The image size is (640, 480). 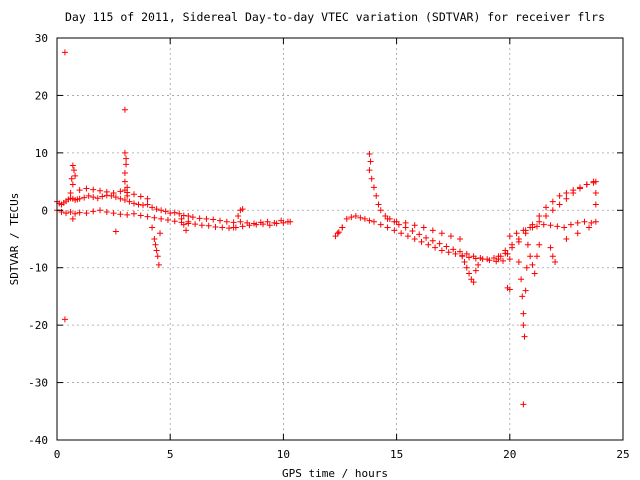 What do you see at coordinates (41, 95) in the screenshot?
I see `y-tick-label: 20` at bounding box center [41, 95].